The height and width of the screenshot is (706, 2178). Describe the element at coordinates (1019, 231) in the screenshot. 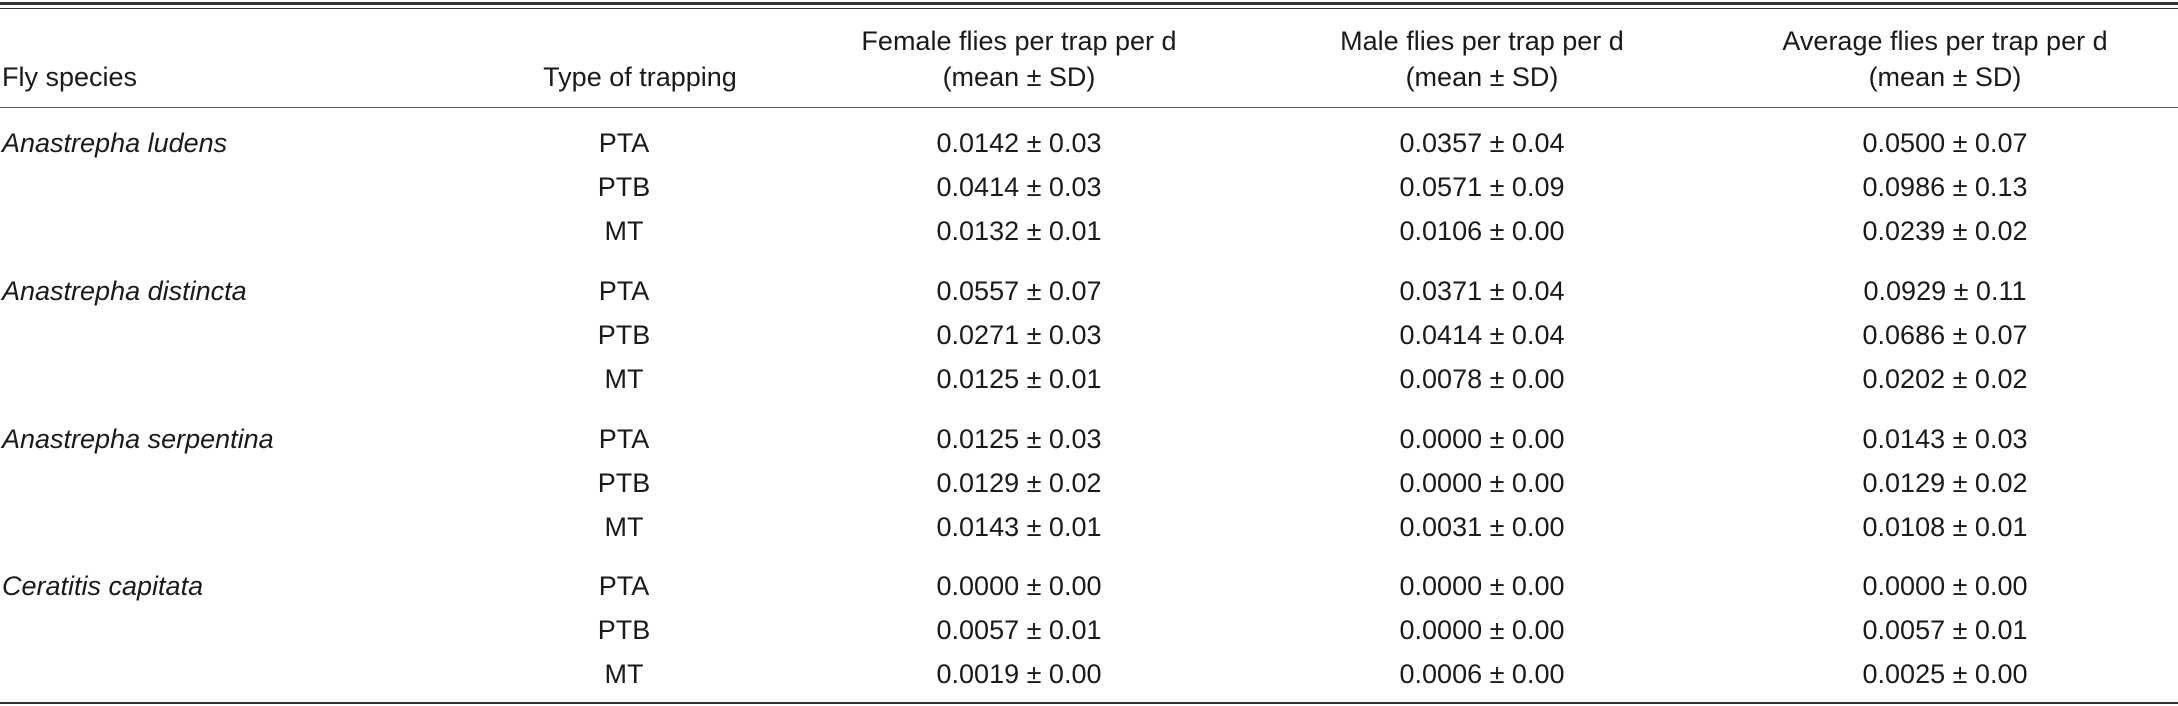

I see `female-value: 0.0132 ± 0.01` at that location.